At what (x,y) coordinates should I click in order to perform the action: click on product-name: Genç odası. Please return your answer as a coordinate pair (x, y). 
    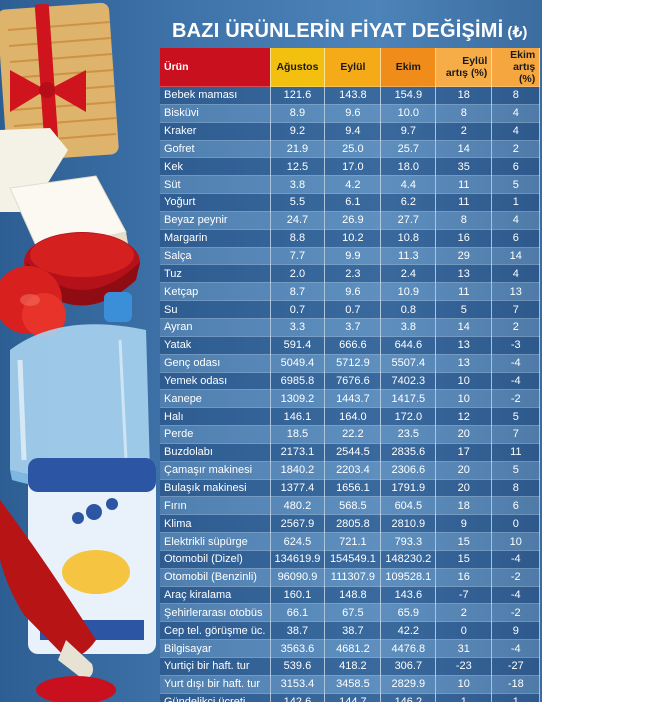
    Looking at the image, I should click on (215, 363).